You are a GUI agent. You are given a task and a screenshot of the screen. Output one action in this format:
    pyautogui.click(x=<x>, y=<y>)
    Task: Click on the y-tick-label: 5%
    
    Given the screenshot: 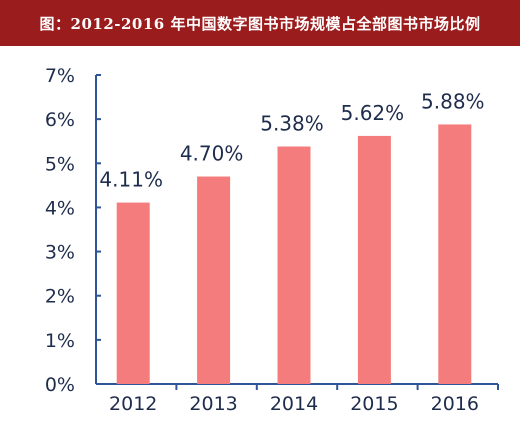 What is the action you would take?
    pyautogui.click(x=60, y=164)
    